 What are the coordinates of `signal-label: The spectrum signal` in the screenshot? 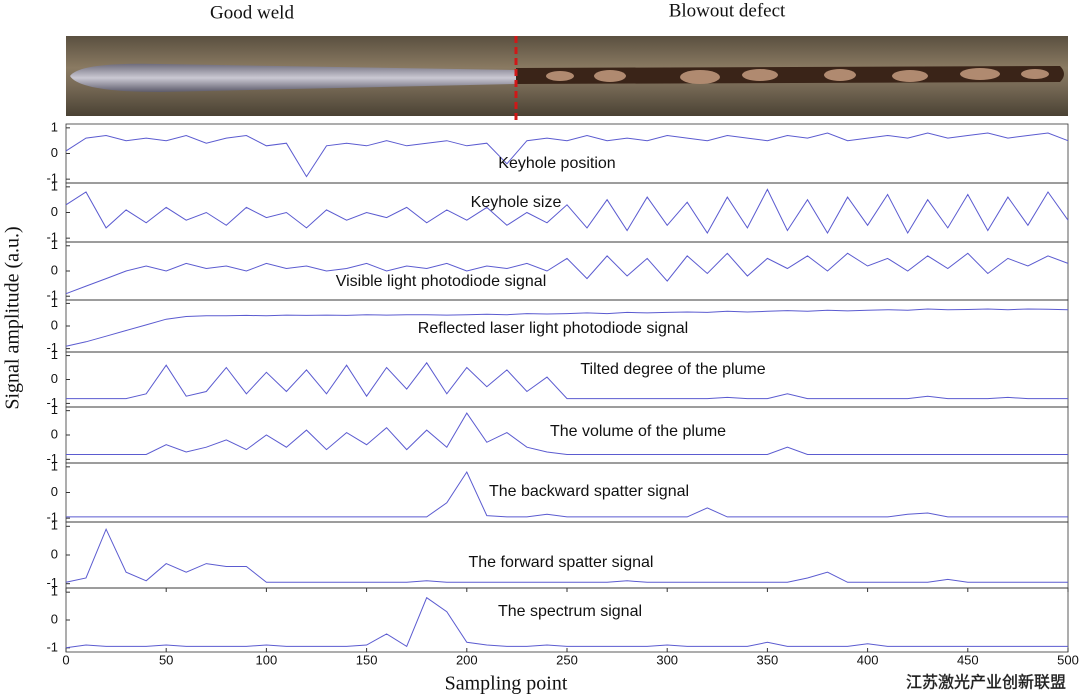 It's located at (570, 611).